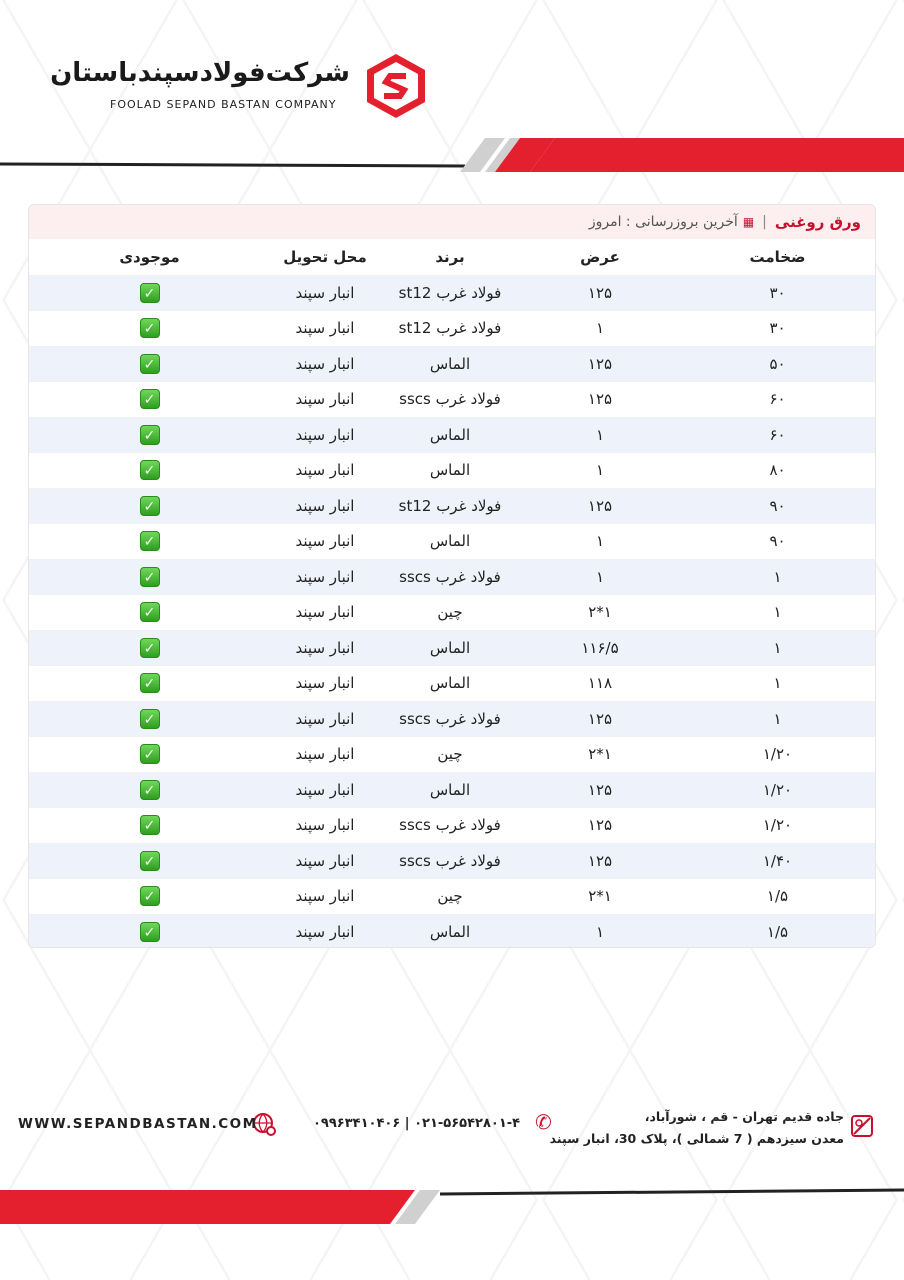  I want to click on brand-cell: چین, so click(450, 896).